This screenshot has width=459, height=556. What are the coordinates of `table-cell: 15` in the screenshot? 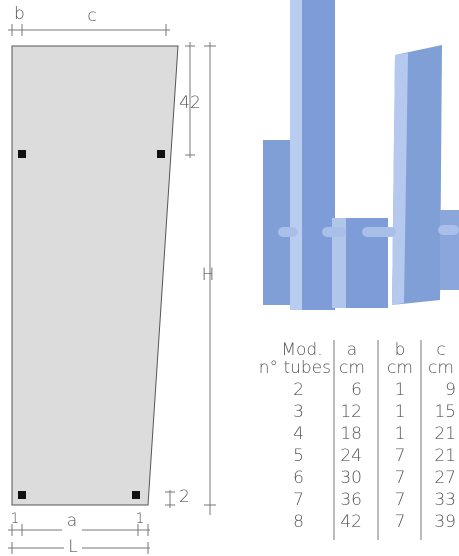 It's located at (445, 412).